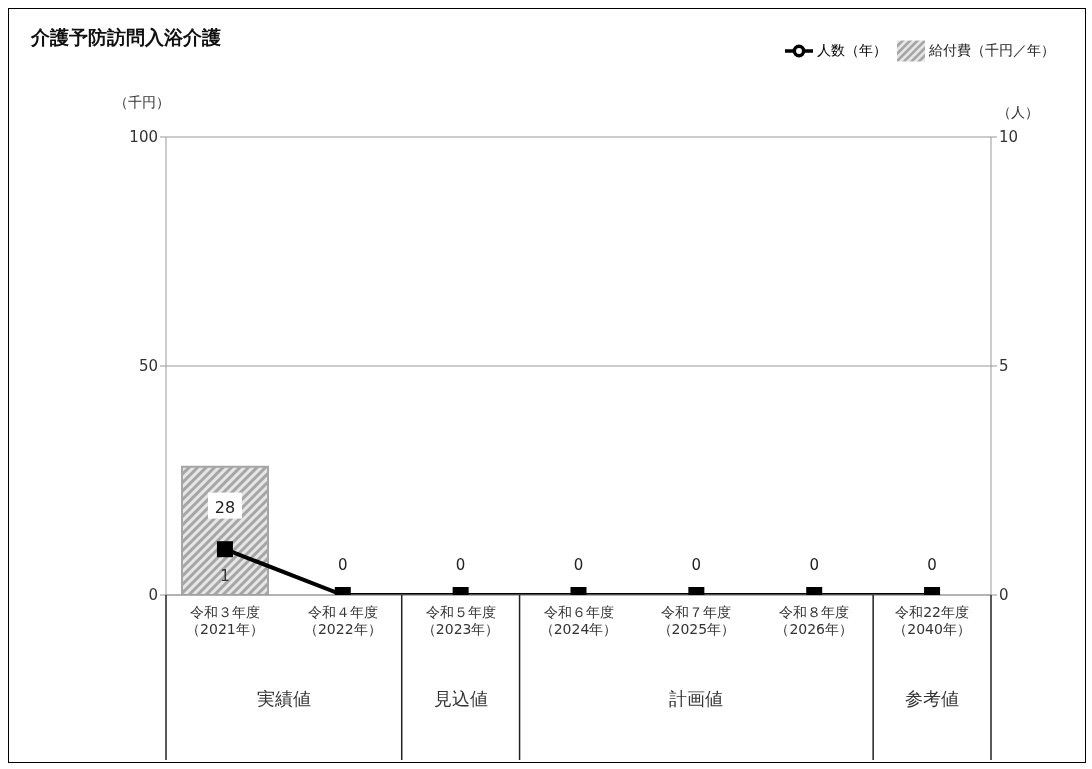 The width and height of the screenshot is (1092, 769). Describe the element at coordinates (814, 620) in the screenshot. I see `x-tick-label: 令和８年度（2026年）` at that location.